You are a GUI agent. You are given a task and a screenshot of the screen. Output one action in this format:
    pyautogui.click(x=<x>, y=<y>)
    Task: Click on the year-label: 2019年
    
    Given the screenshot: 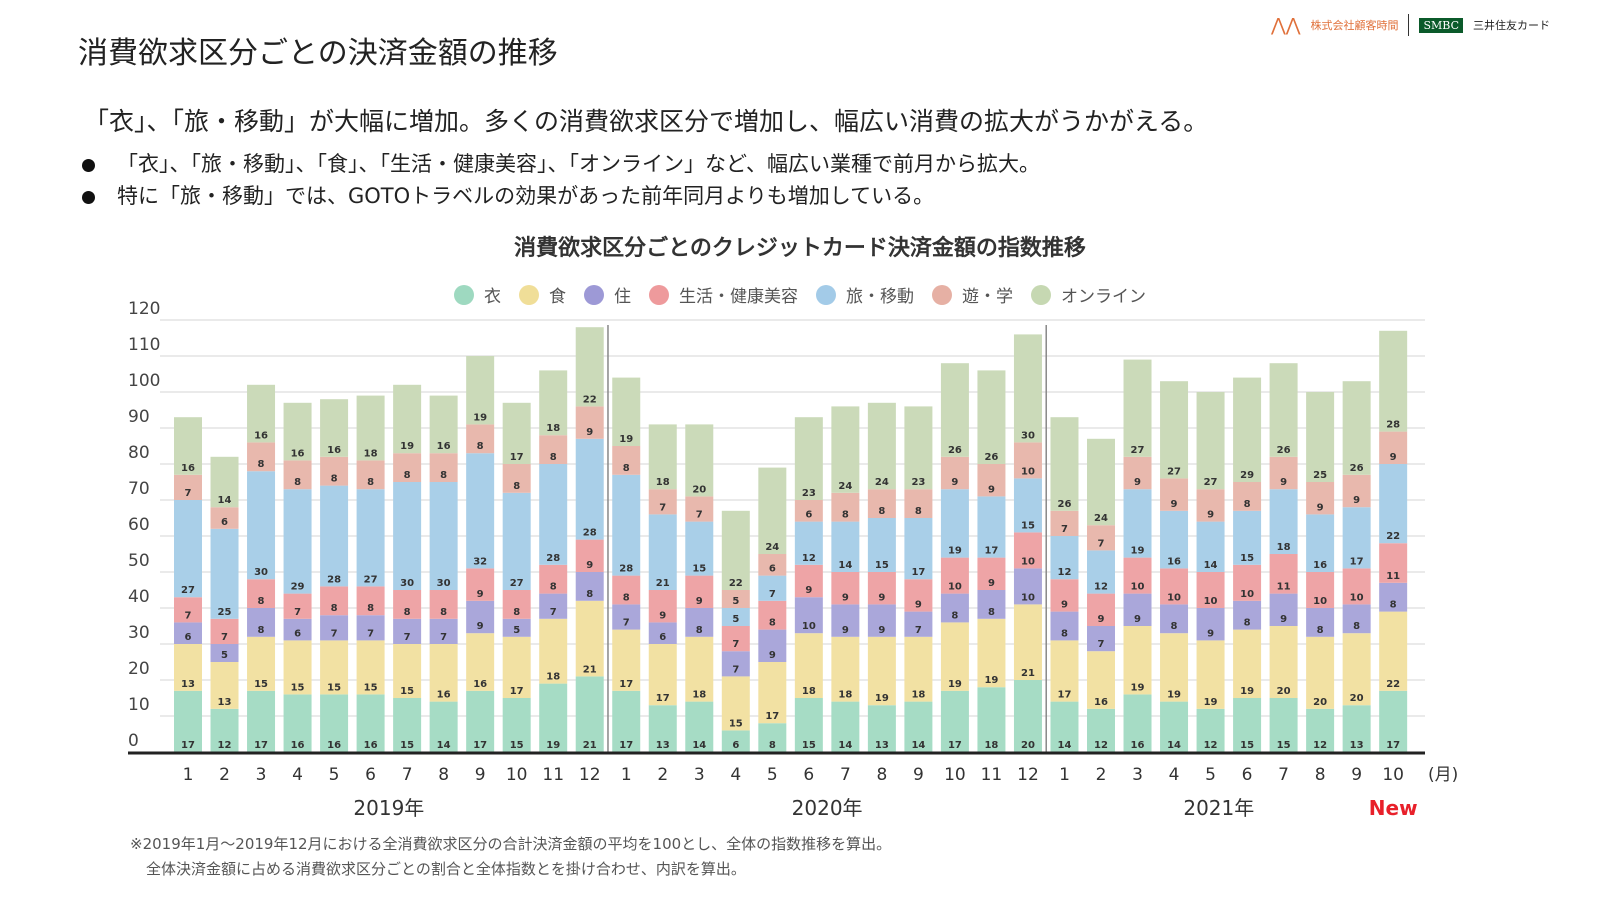 What is the action you would take?
    pyautogui.click(x=388, y=808)
    